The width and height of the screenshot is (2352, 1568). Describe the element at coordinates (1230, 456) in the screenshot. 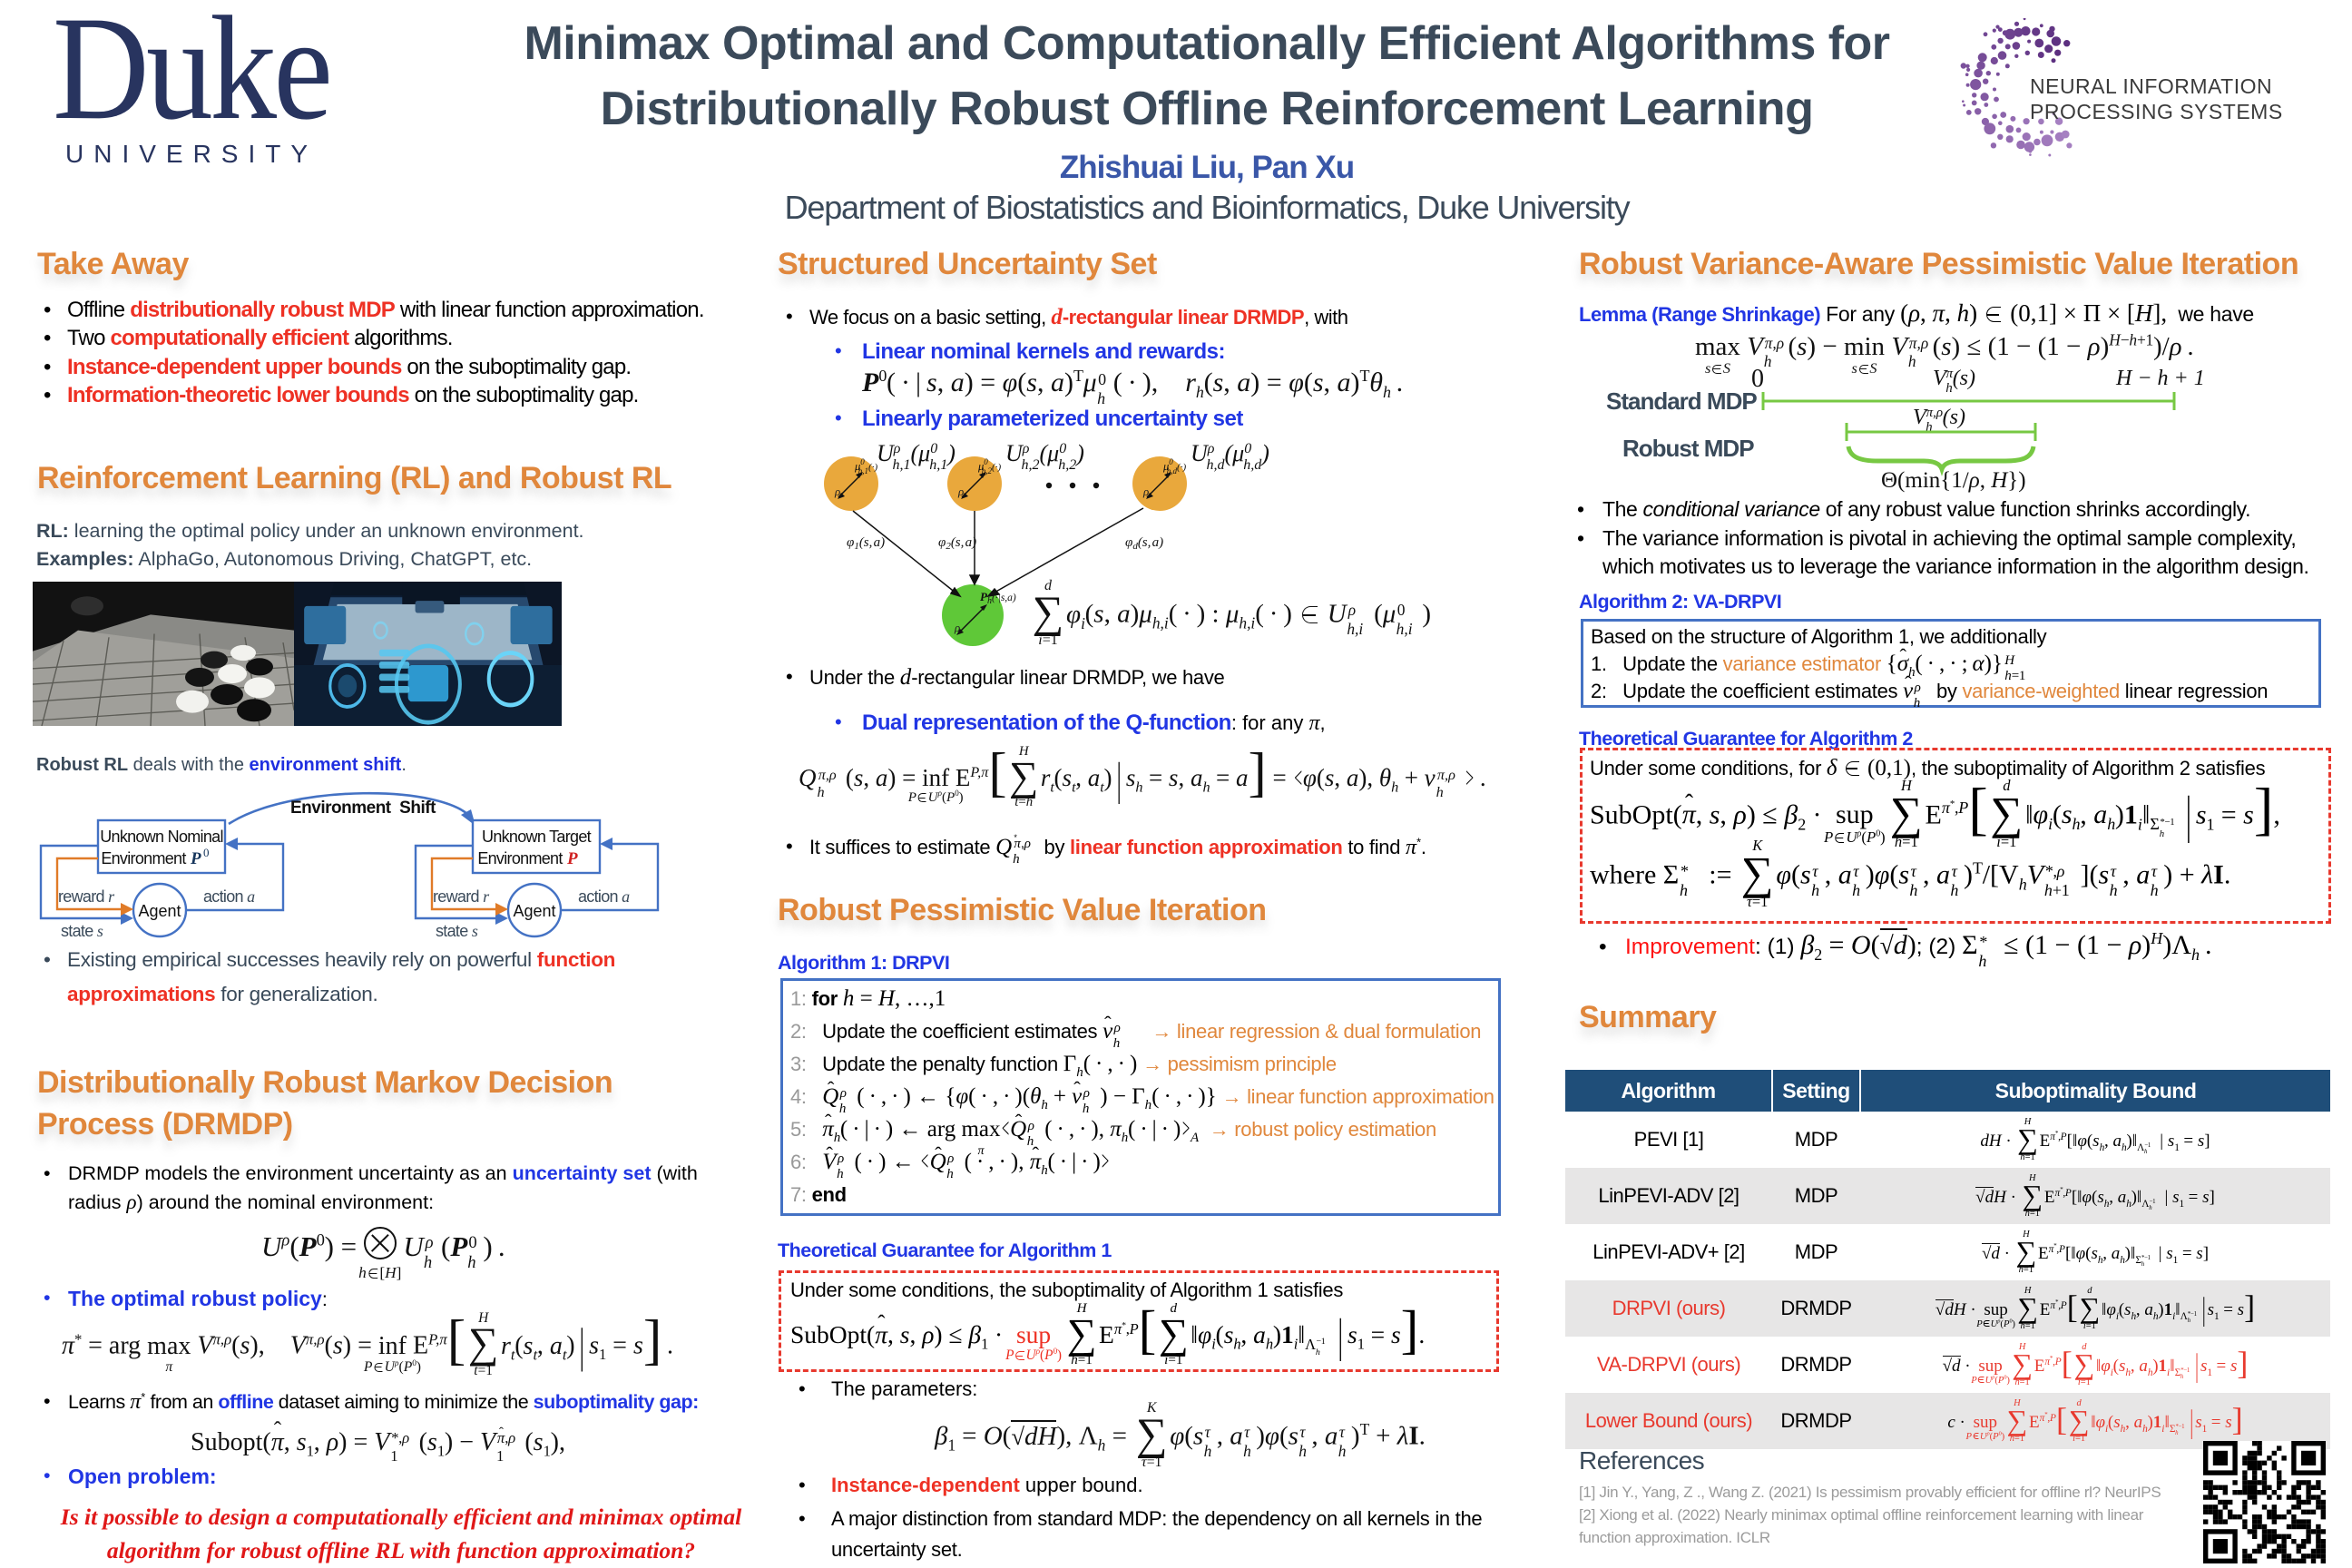

I see `svg-text:Uρh,d(μ0h,d): Uρ h,d(μ0 h,d)` at that location.